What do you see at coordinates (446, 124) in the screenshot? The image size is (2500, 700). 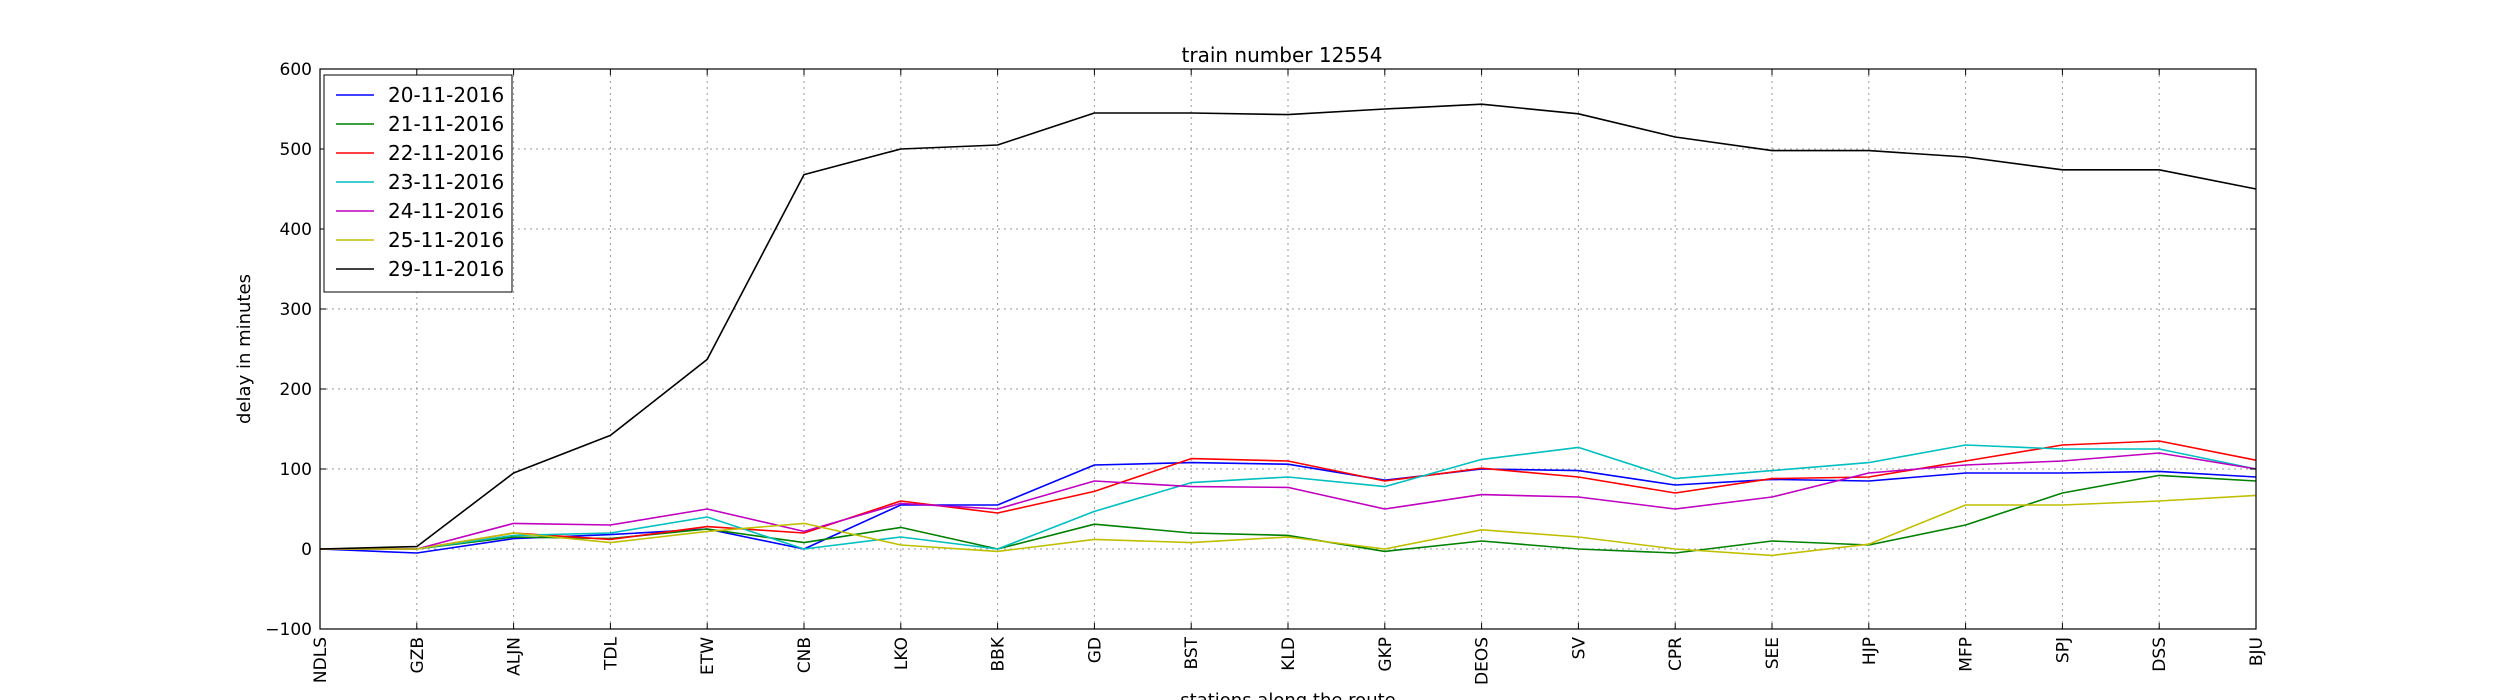 I see `legend-entry: 21-11-2016` at bounding box center [446, 124].